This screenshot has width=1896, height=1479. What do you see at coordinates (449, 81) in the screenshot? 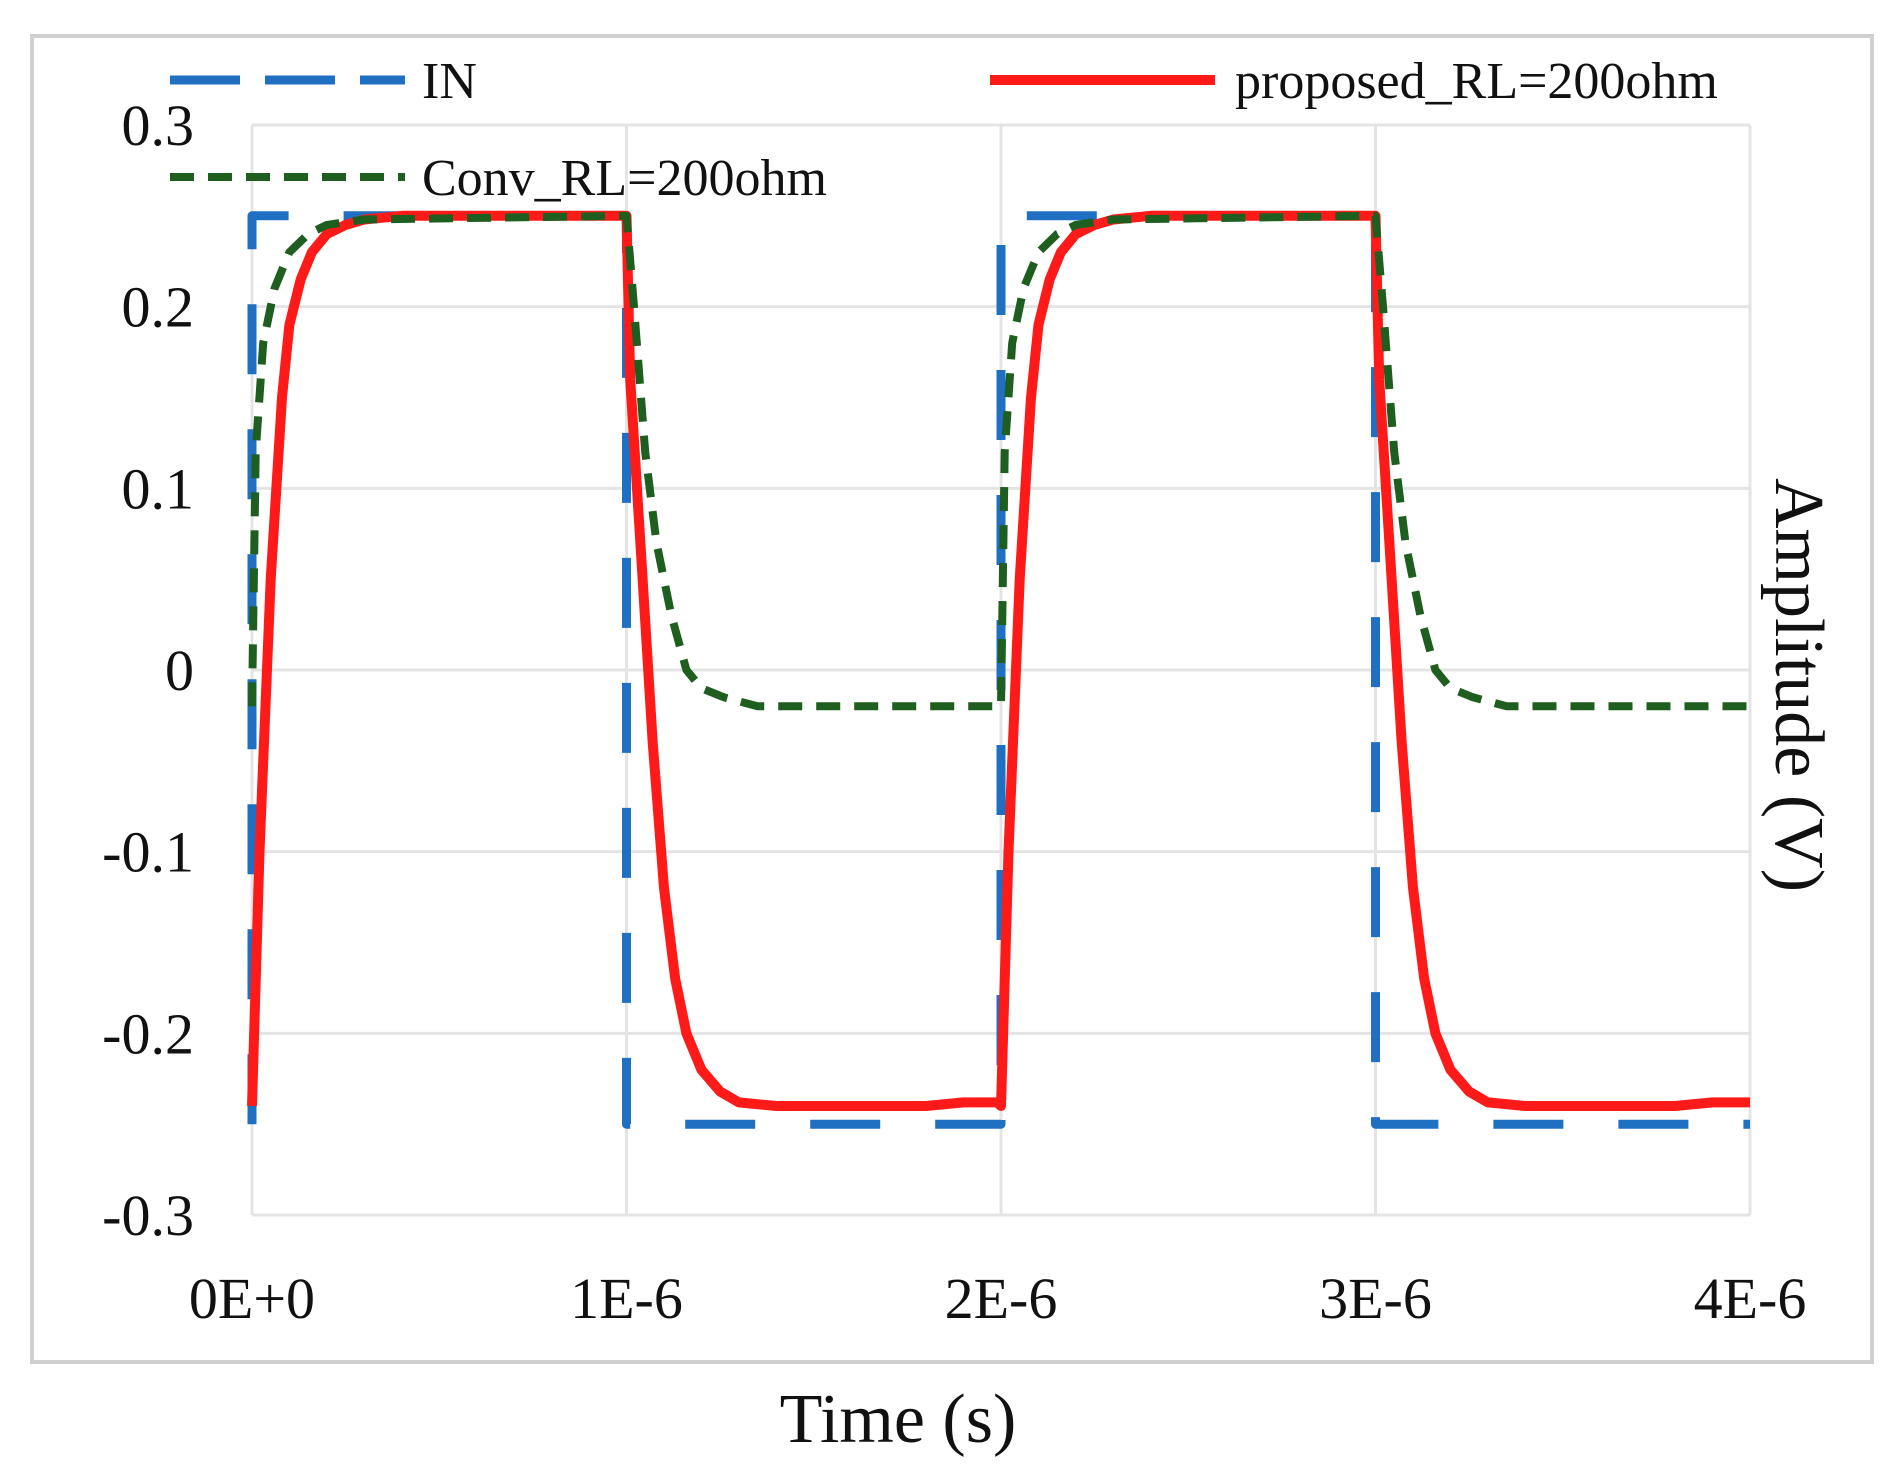
I see `legend-label-in: IN` at bounding box center [449, 81].